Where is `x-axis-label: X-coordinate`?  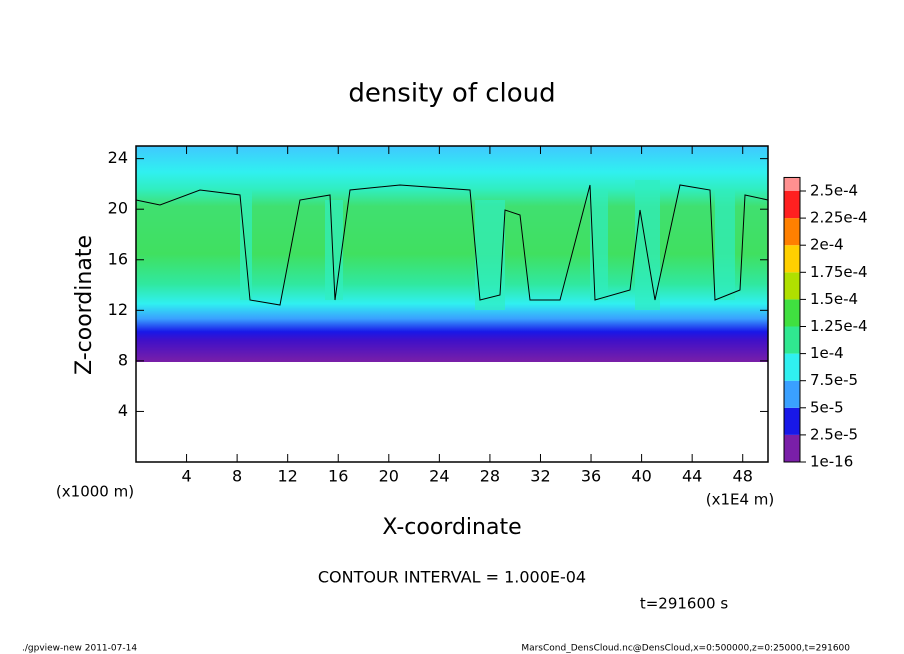 x-axis-label: X-coordinate is located at coordinates (451, 527).